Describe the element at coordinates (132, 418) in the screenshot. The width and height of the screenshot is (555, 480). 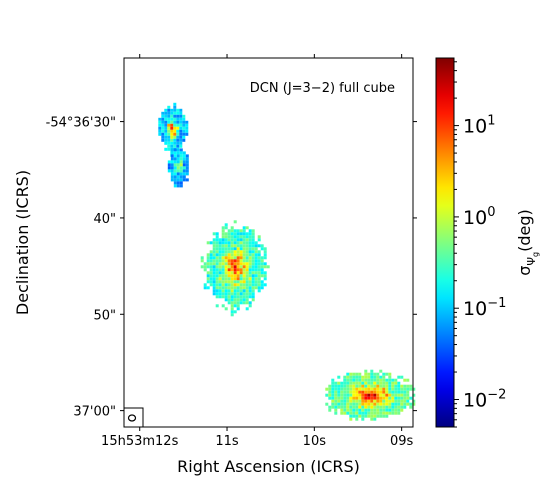
I see `beam-ellipse` at that location.